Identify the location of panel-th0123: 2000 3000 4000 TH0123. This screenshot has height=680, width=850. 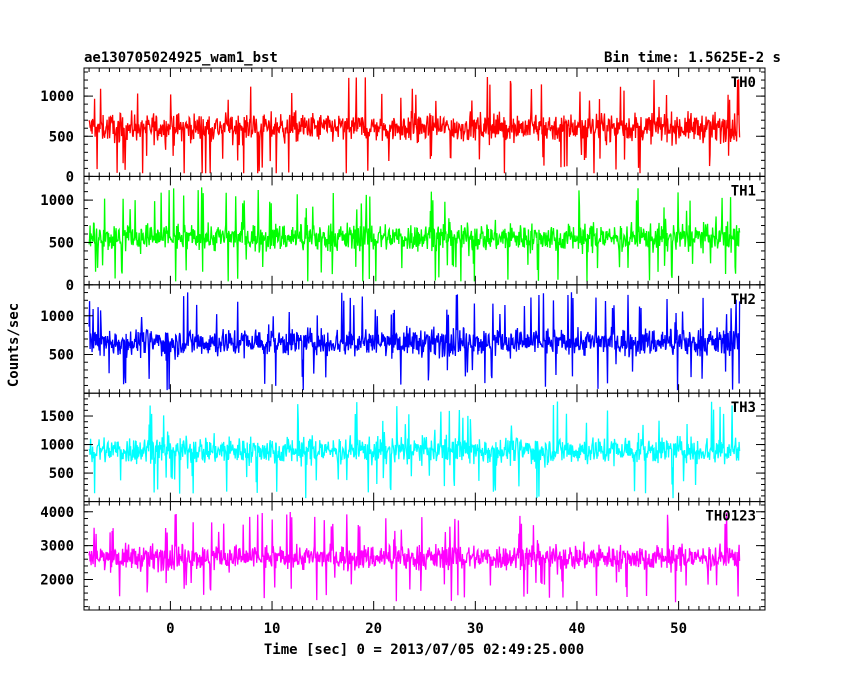
(403, 556).